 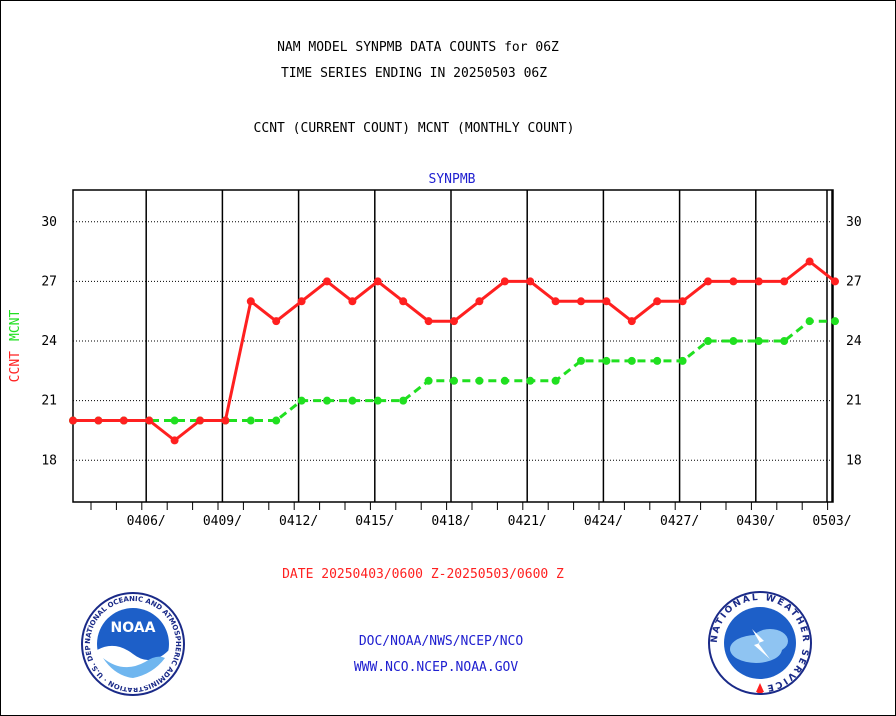 What do you see at coordinates (133, 628) in the screenshot?
I see `noaa-logo-text: NOAA` at bounding box center [133, 628].